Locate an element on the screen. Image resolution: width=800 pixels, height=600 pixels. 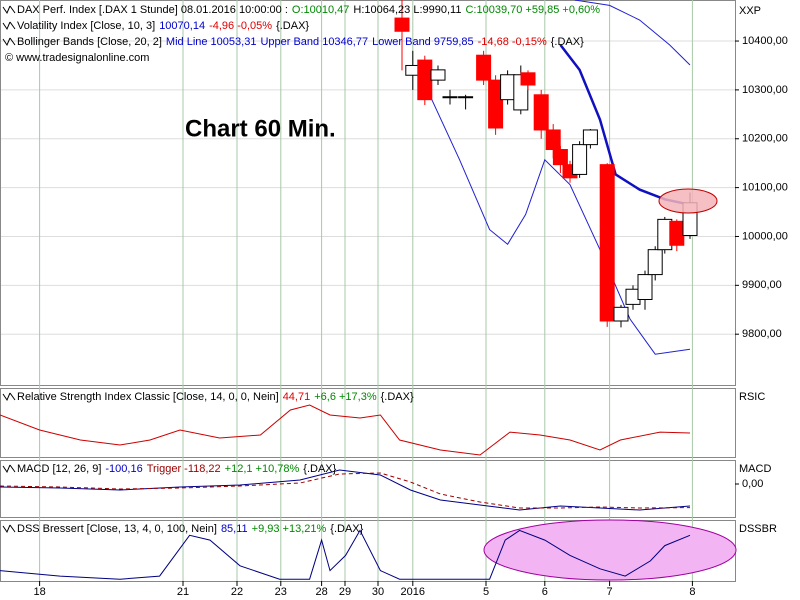
legend-text: Trigger -118,22 is located at coordinates (184, 469).